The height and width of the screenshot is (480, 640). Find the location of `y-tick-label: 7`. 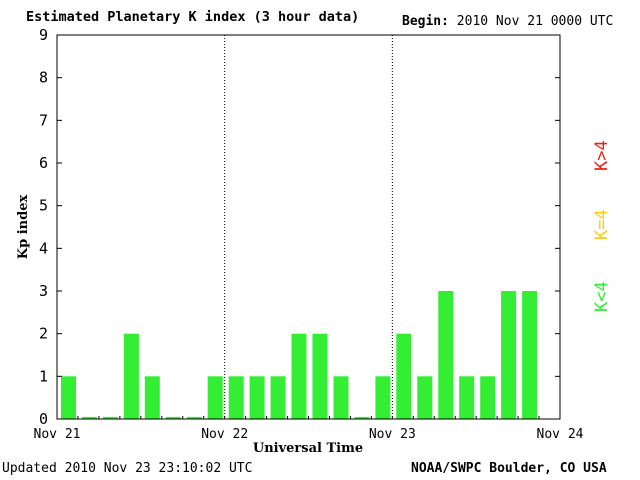

y-tick-label: 7 is located at coordinates (43, 120).